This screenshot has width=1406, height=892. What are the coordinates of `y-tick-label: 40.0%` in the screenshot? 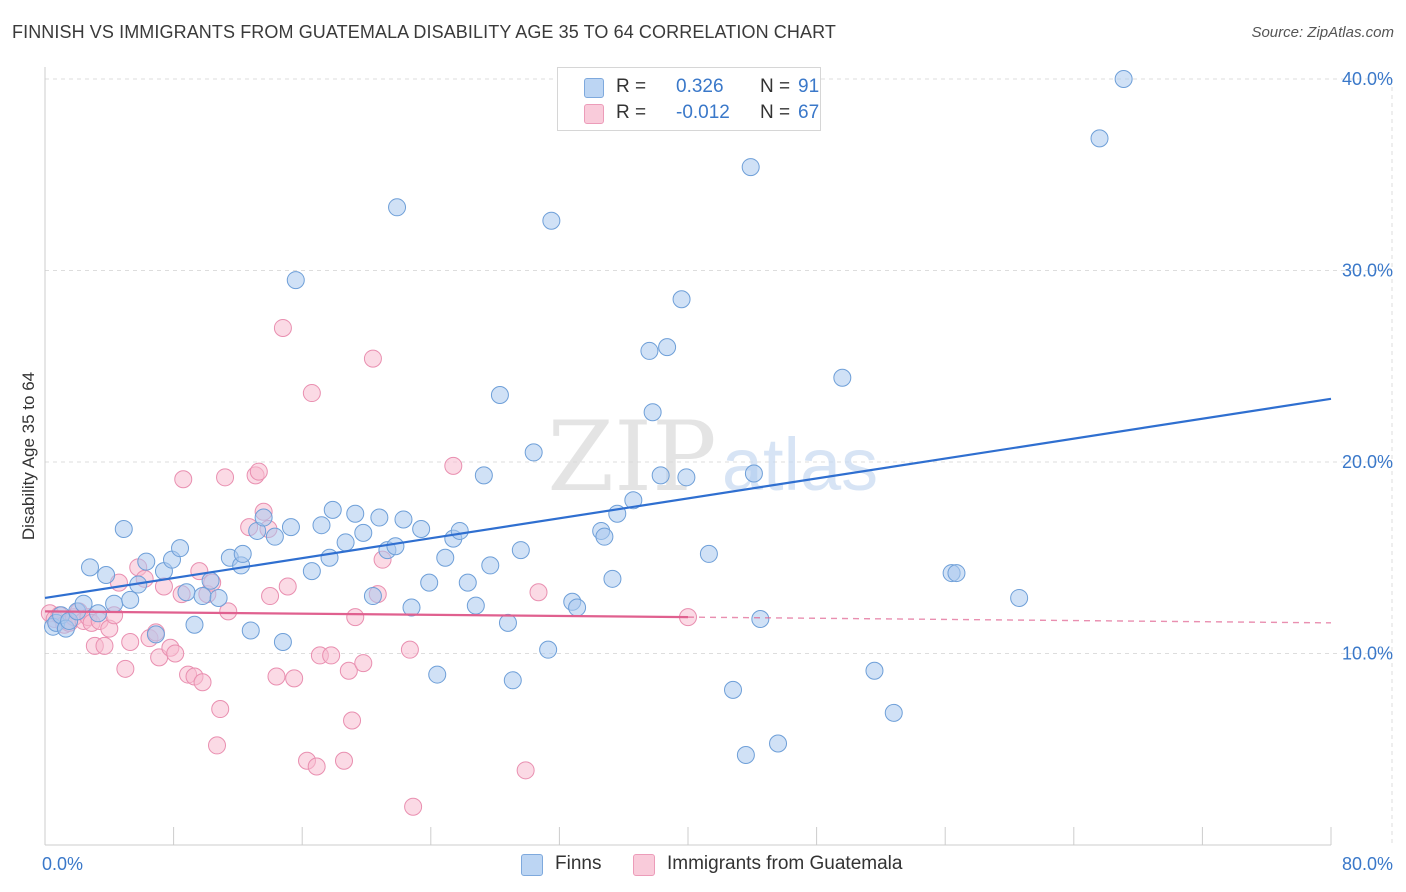 It's located at (1367, 79).